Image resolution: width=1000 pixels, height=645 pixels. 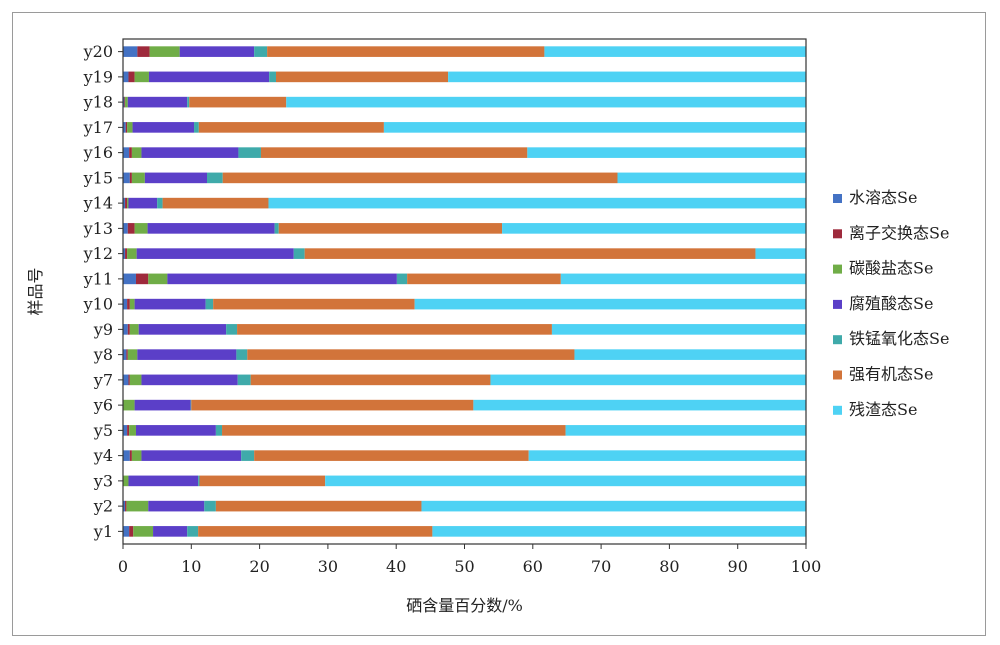 What do you see at coordinates (164, 51) in the screenshot?
I see `bar-segment-y20-s3` at bounding box center [164, 51].